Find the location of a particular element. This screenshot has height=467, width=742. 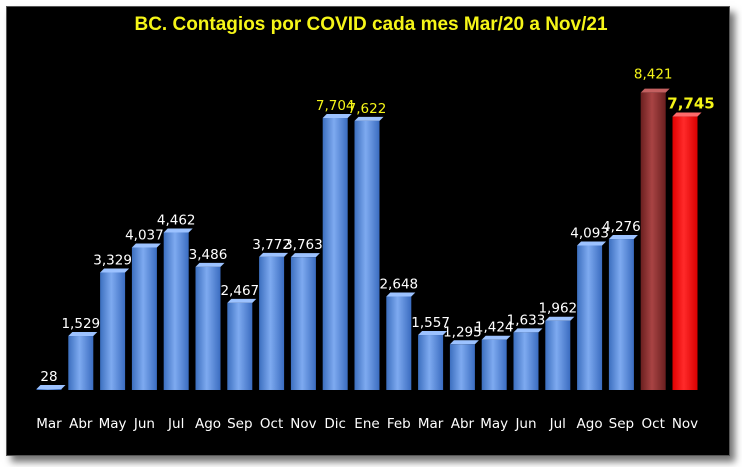

data-label: 3,763 is located at coordinates (303, 245).